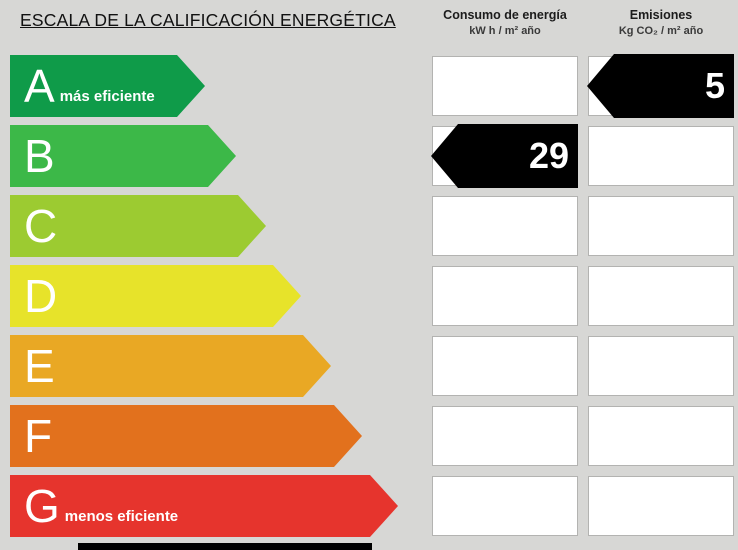 This screenshot has height=550, width=738. Describe the element at coordinates (38, 436) in the screenshot. I see `grade-letter: F` at that location.